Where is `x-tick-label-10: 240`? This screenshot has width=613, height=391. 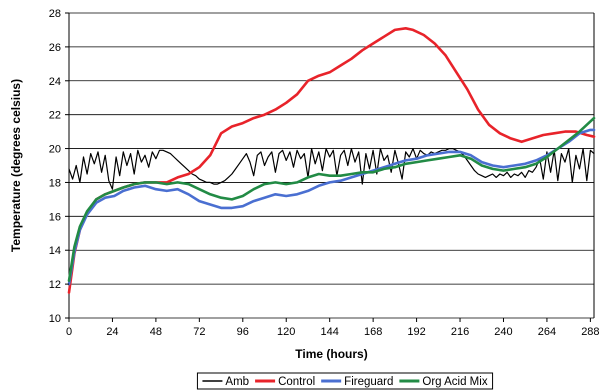
x-tick-label-10: 240 is located at coordinates (503, 332).